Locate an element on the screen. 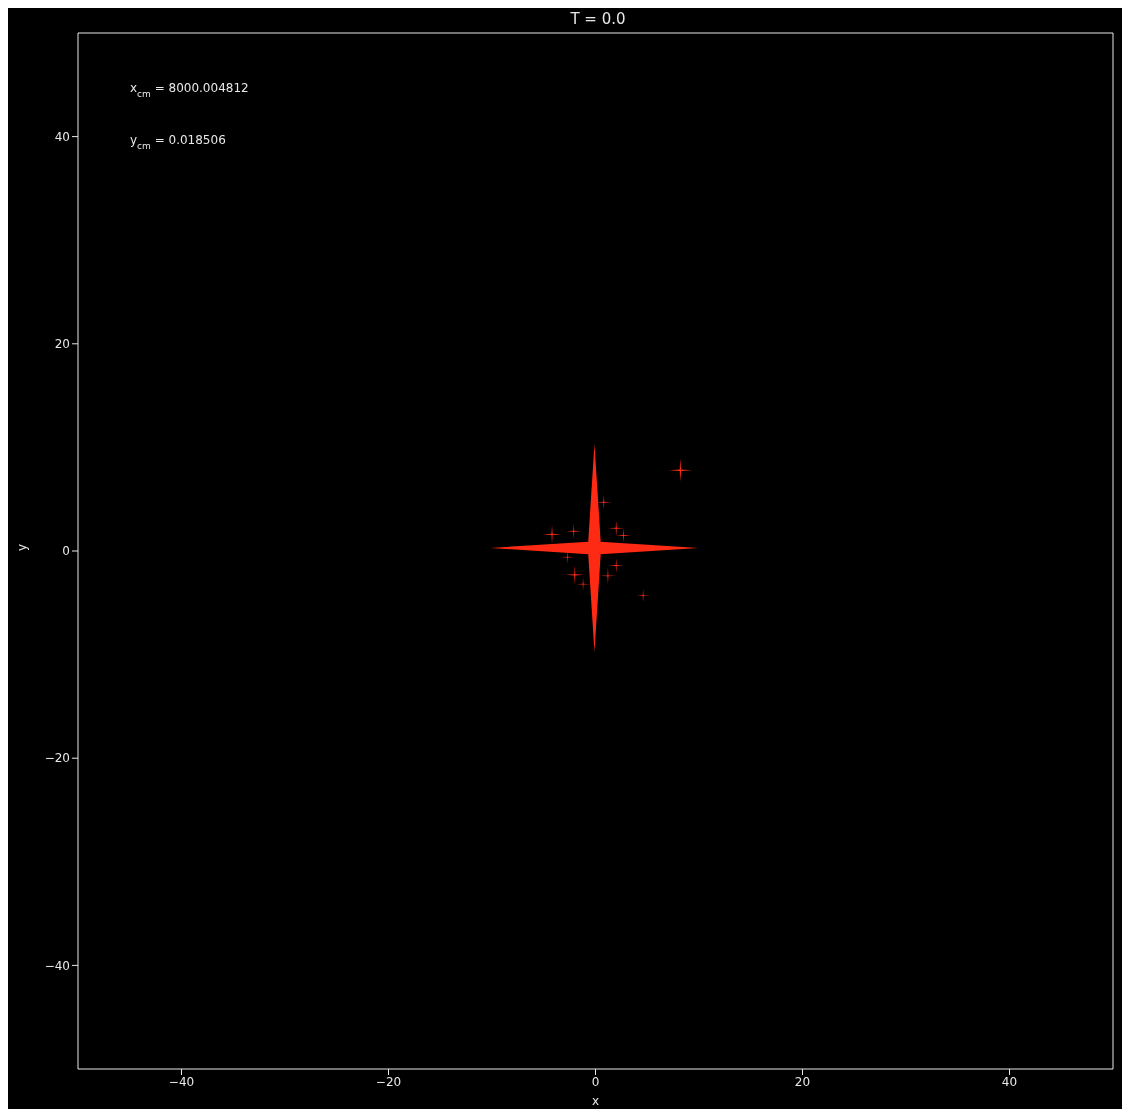 Image resolution: width=1130 pixels, height=1109 pixels. x-tick-label: 20 is located at coordinates (802, 1081).